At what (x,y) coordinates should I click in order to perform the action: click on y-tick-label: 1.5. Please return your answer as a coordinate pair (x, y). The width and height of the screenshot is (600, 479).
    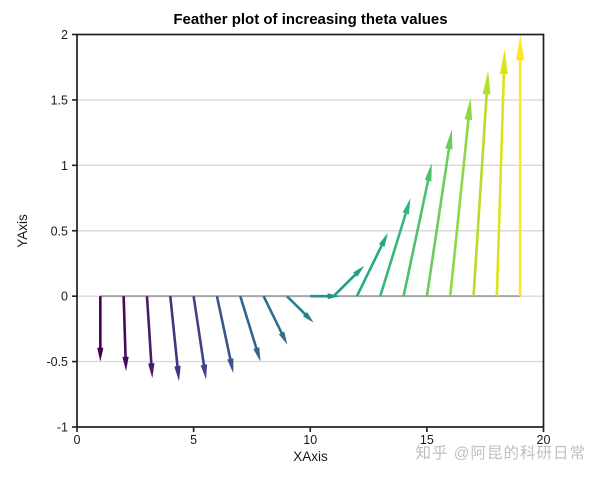
    Looking at the image, I should click on (59, 100).